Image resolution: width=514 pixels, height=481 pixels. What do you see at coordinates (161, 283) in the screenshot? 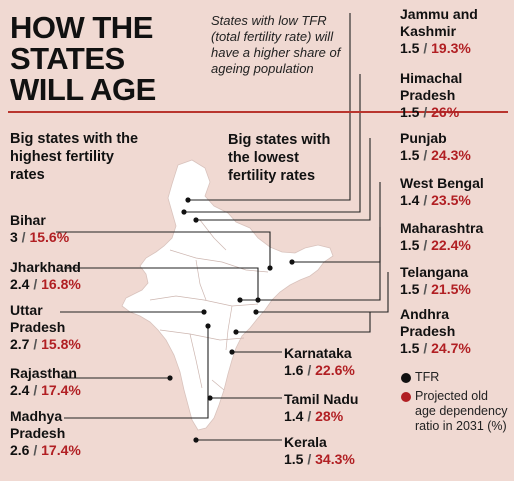
I see `leader-jharkhand` at bounding box center [161, 283].